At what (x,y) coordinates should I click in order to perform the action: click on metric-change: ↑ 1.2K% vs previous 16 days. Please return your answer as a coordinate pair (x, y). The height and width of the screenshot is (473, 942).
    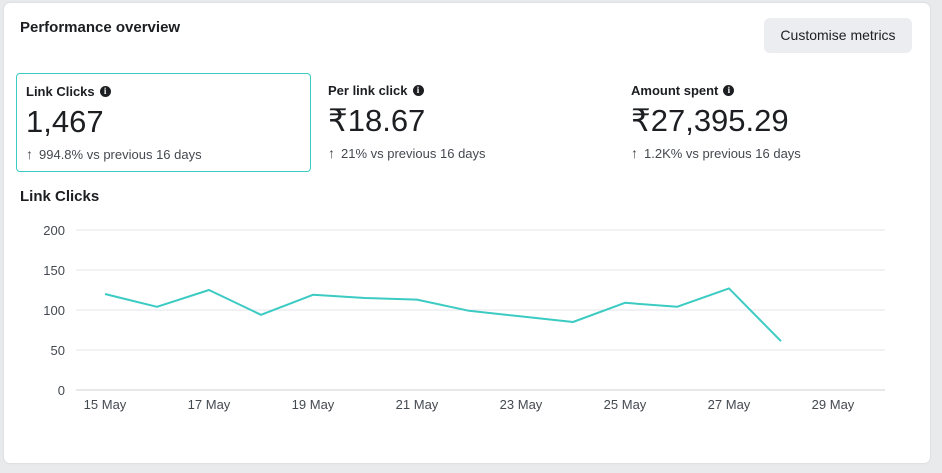
    Looking at the image, I should click on (774, 153).